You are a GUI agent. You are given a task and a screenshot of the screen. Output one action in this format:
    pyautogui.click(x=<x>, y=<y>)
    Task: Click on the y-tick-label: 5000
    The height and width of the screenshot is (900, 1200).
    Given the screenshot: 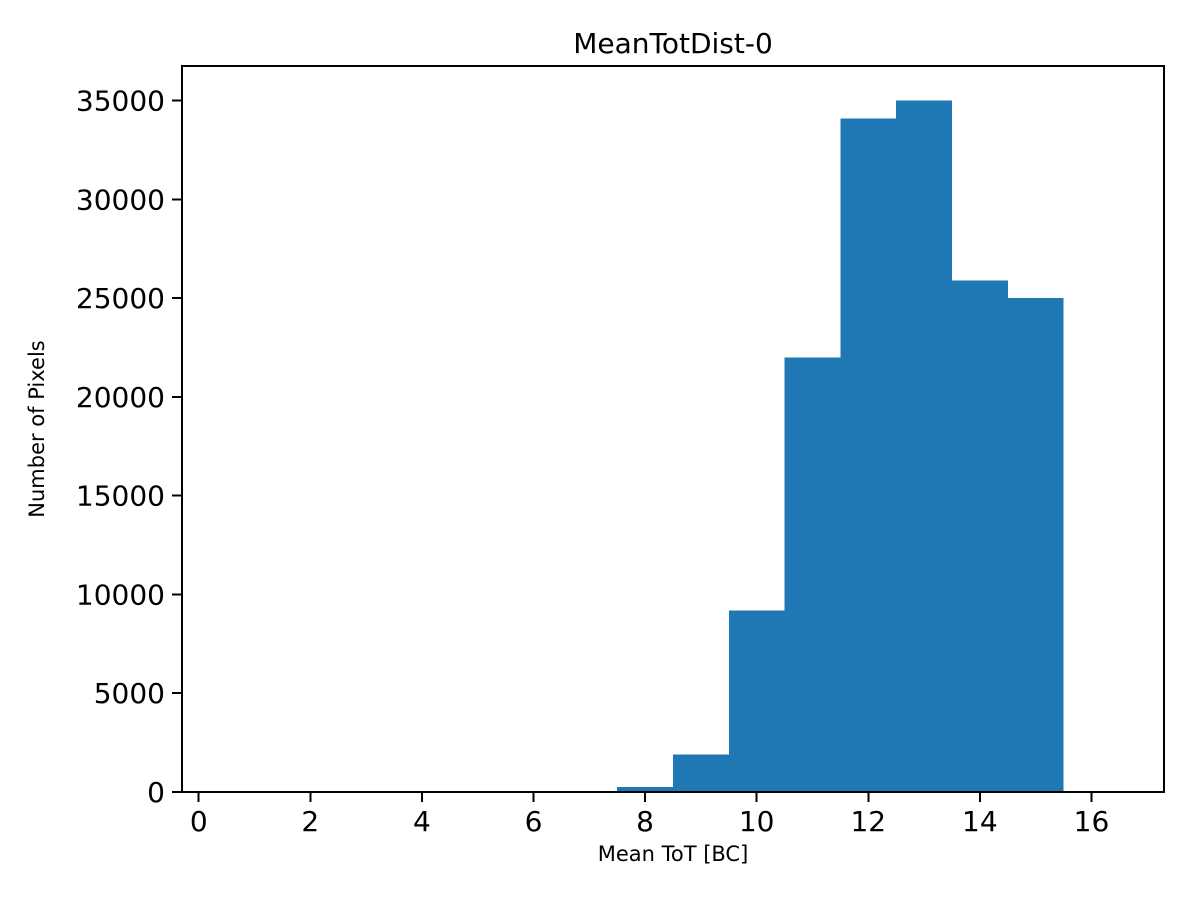 What is the action you would take?
    pyautogui.click(x=129, y=693)
    